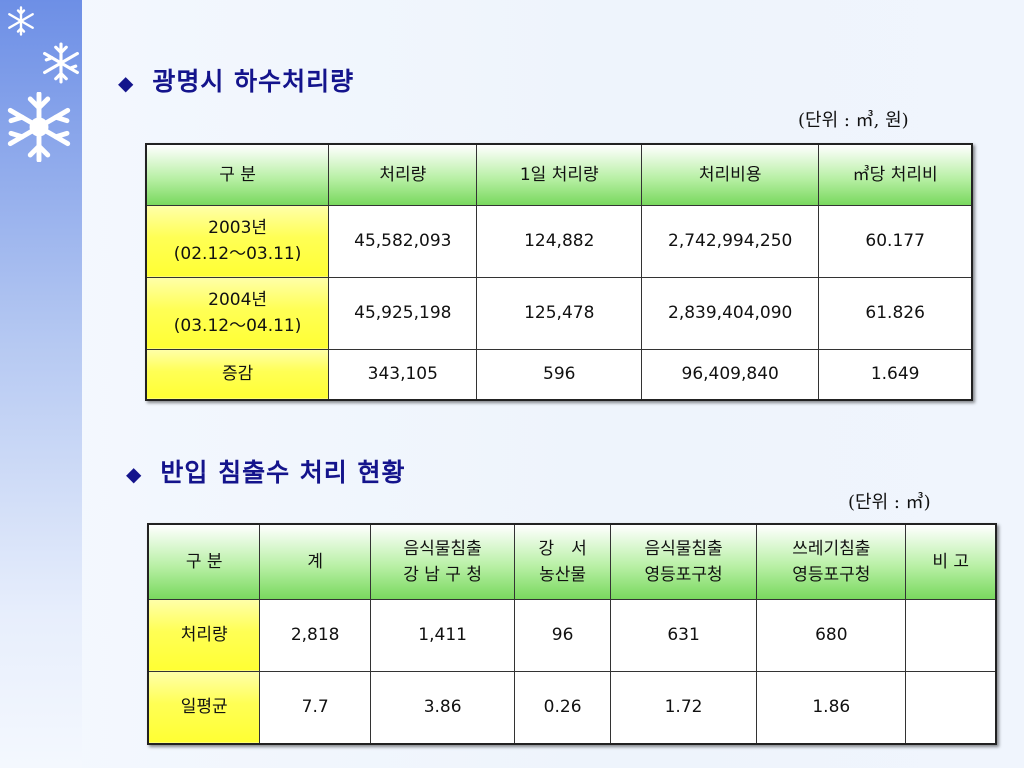 This screenshot has height=768, width=1024. I want to click on header-cell: 쓰레기침출 영등포구청, so click(831, 561).